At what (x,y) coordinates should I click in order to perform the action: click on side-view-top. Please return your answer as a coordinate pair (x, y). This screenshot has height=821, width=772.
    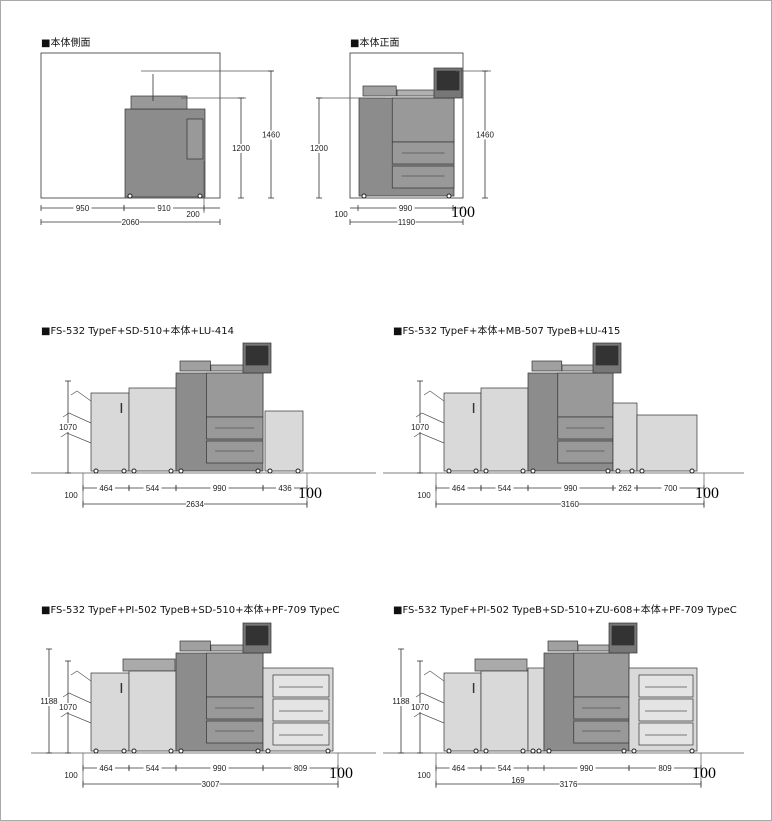
    Looking at the image, I should click on (159, 102).